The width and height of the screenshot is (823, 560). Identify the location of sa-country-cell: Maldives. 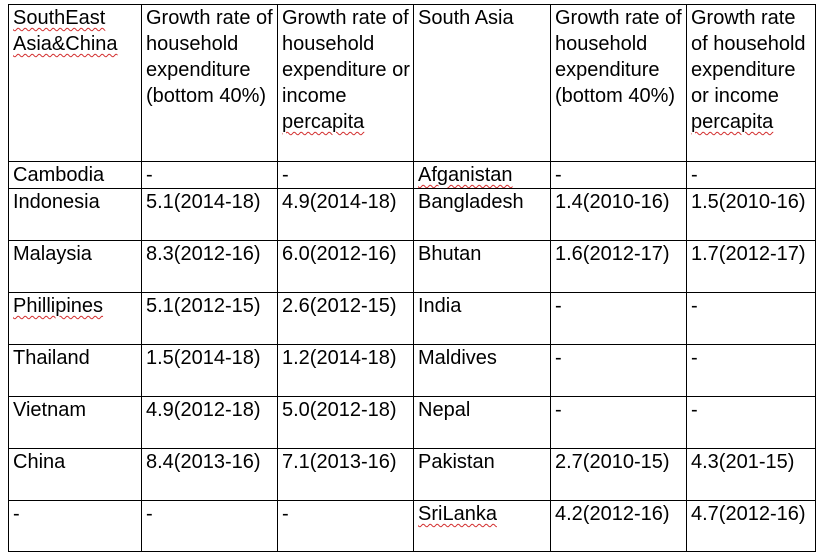
(482, 370).